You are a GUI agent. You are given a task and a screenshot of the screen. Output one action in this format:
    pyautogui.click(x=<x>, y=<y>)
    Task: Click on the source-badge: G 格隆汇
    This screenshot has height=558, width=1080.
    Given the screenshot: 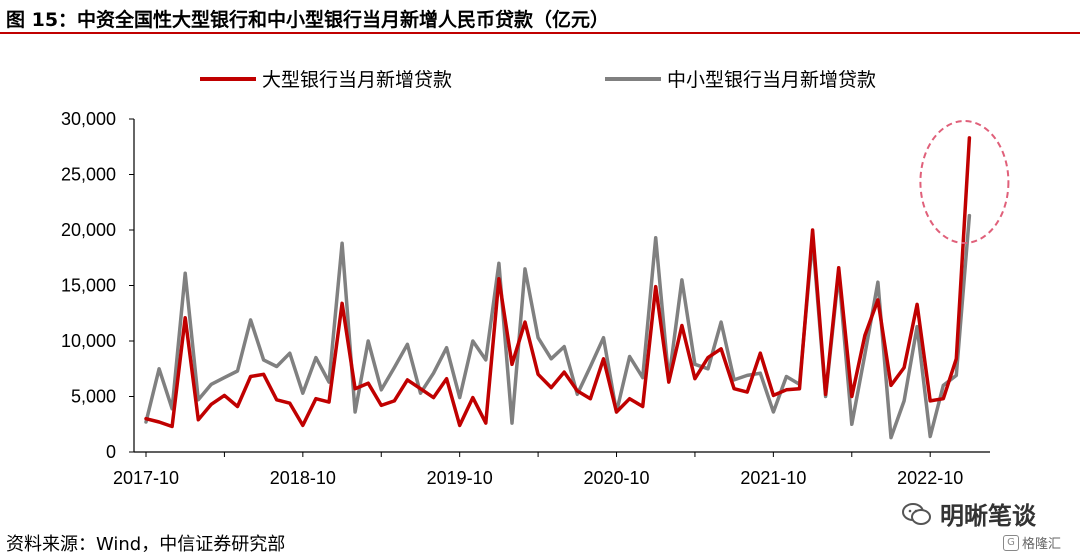 What is the action you would take?
    pyautogui.click(x=1032, y=542)
    